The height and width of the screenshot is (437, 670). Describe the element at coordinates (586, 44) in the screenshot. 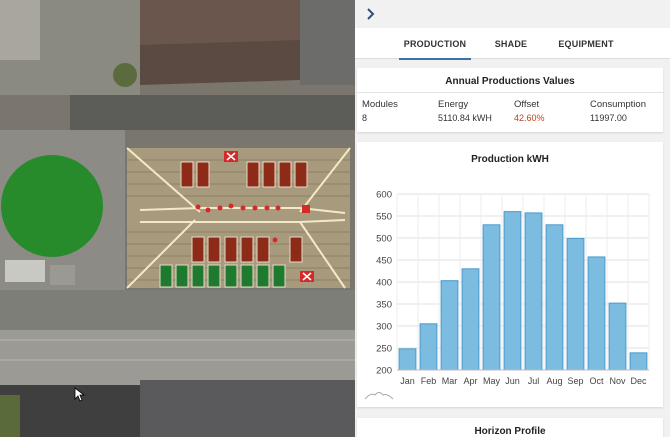

I see `tab-equipment: EQUIPMENT` at that location.